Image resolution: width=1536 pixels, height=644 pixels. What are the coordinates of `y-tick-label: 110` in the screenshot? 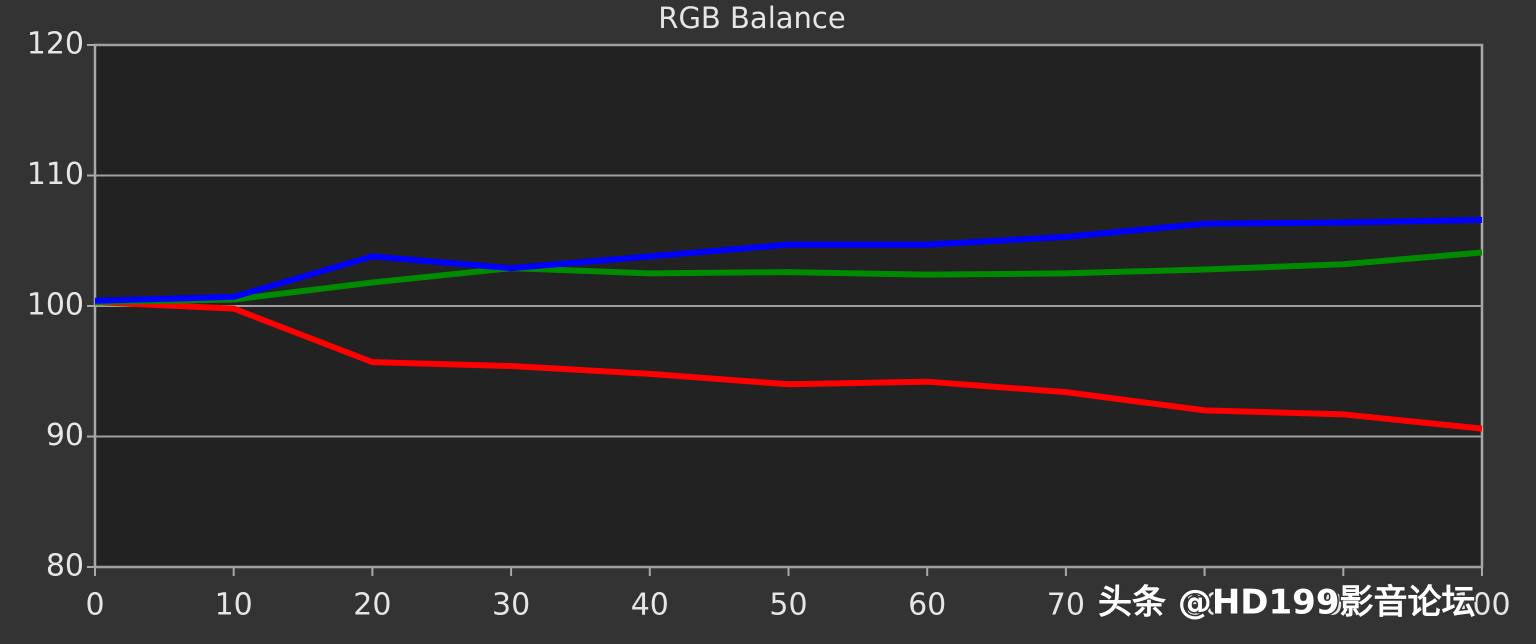 It's located at (55, 174).